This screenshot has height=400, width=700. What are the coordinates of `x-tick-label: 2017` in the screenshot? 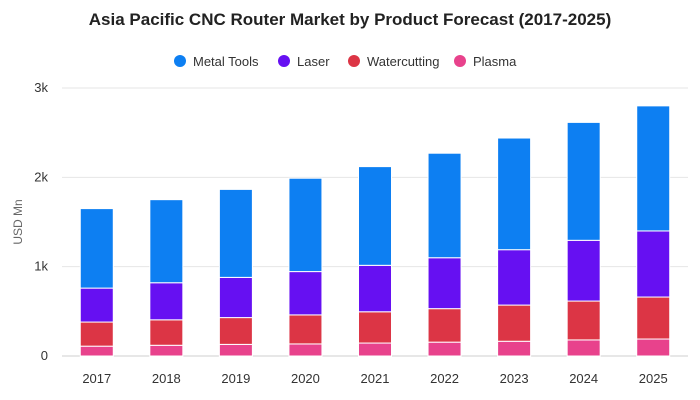 It's located at (96, 378).